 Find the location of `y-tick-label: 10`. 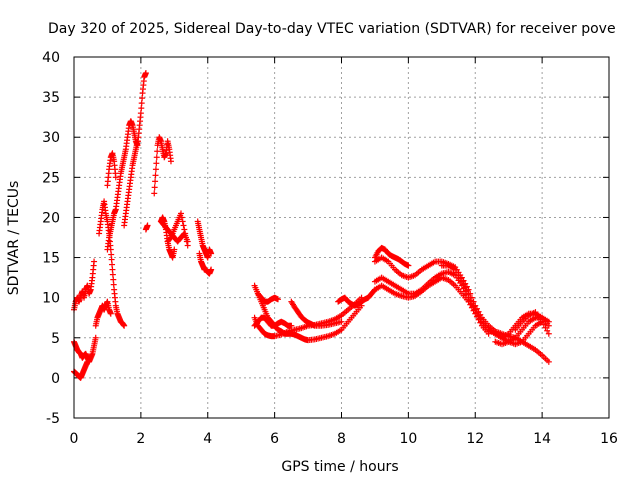

y-tick-label: 10 is located at coordinates (51, 299).